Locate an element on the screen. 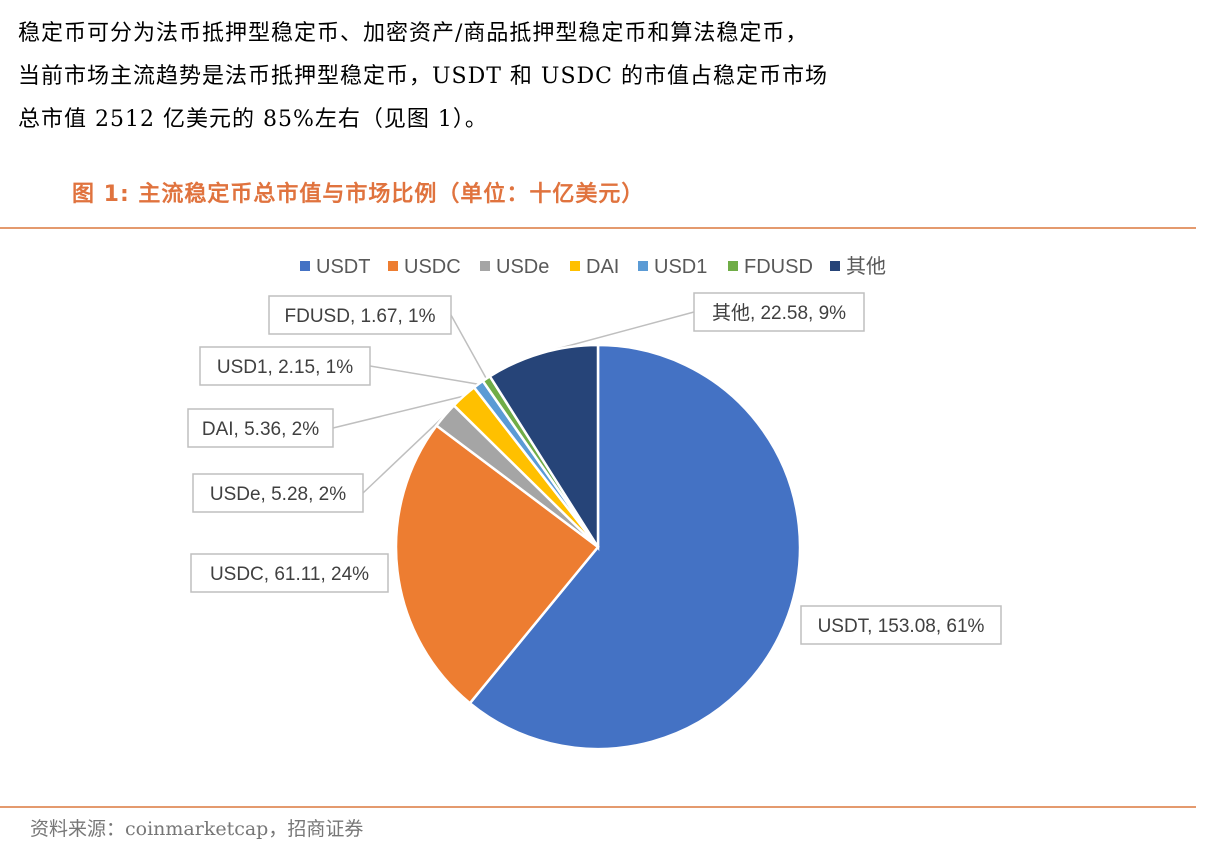  data-label-box-usdc is located at coordinates (289, 573).